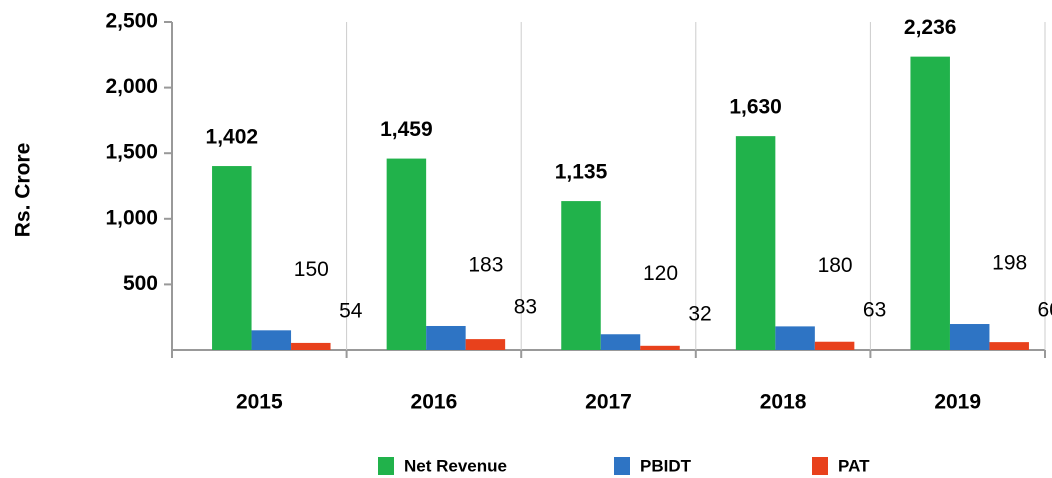  I want to click on data-label: 1,459, so click(406, 129).